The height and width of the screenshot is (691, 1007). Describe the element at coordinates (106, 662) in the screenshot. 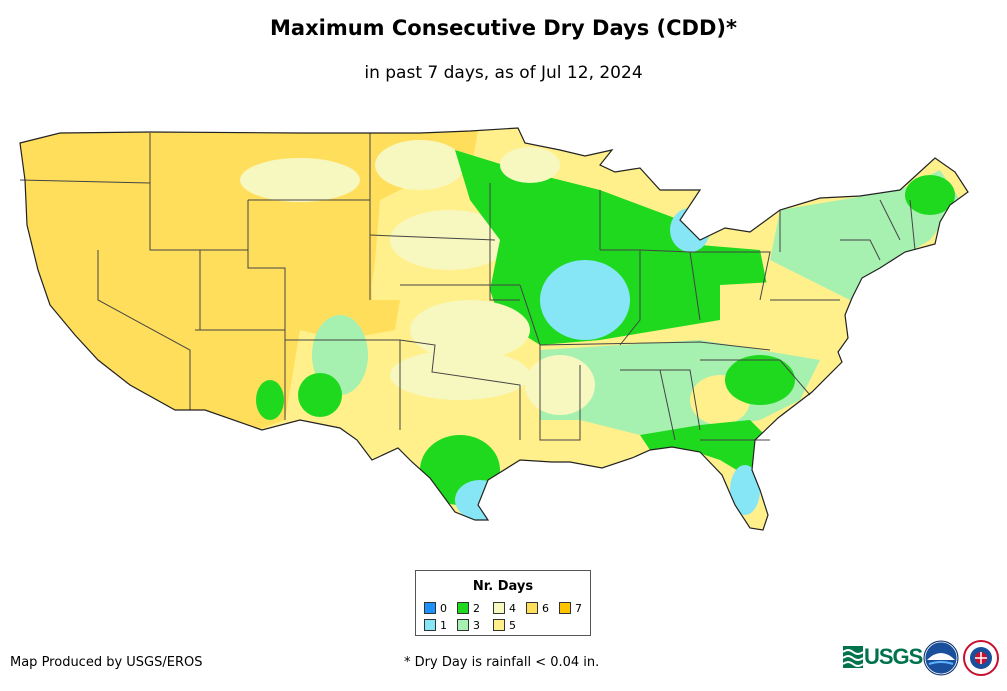

I see `map-credit: Map Produced by USGS/EROS` at that location.